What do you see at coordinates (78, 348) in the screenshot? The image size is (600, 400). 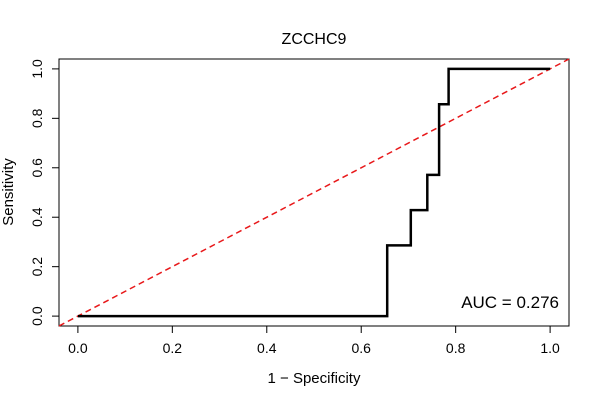 I see `x-tick-label: 0.0` at bounding box center [78, 348].